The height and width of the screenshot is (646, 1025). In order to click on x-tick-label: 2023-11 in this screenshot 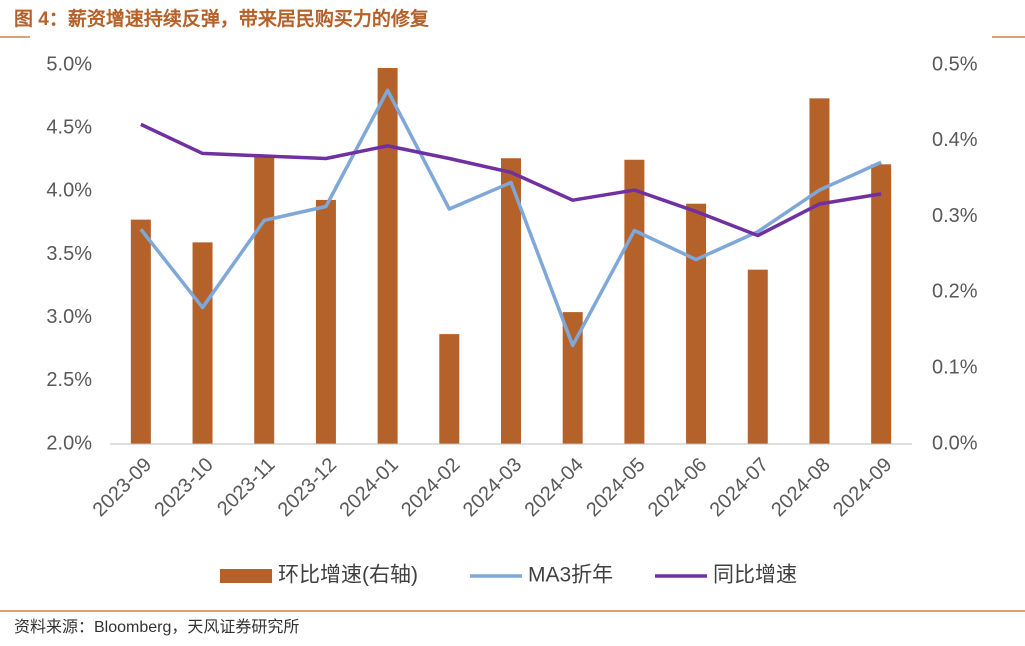, I will do `click(246, 487)`.